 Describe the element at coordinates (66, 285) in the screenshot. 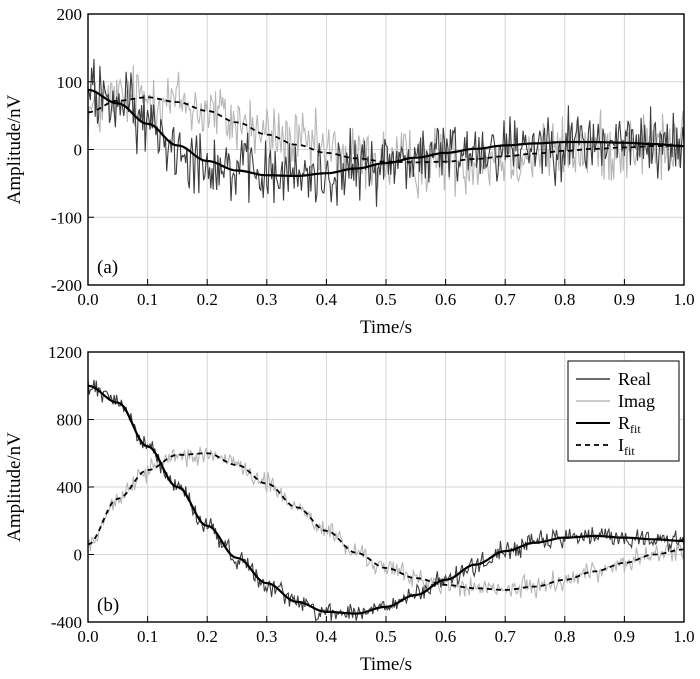

I see `y-tick-label: -200` at that location.